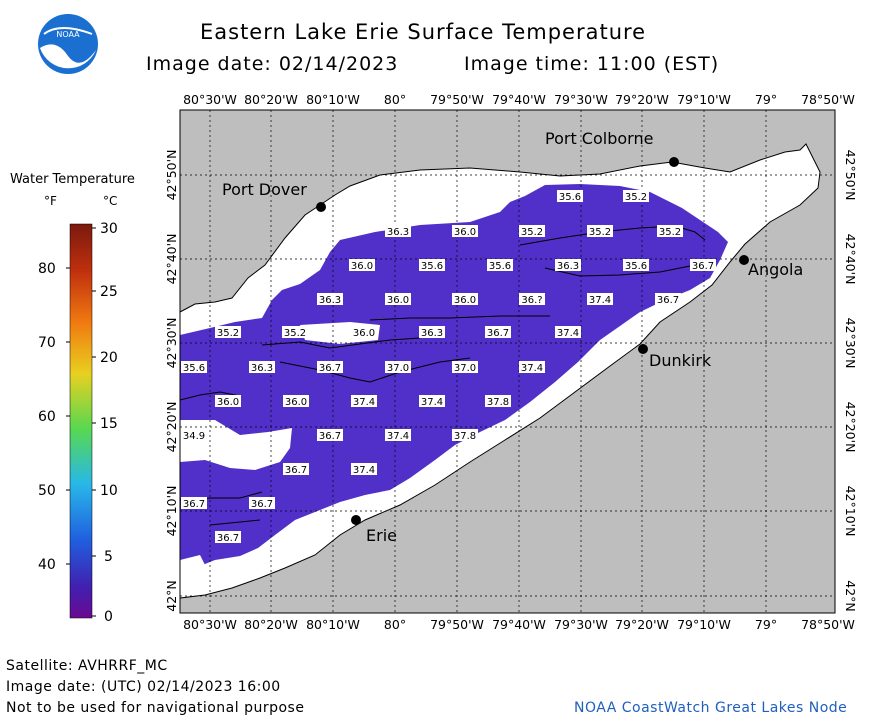  What do you see at coordinates (643, 349) in the screenshot?
I see `city-dot-dunkirk` at bounding box center [643, 349].